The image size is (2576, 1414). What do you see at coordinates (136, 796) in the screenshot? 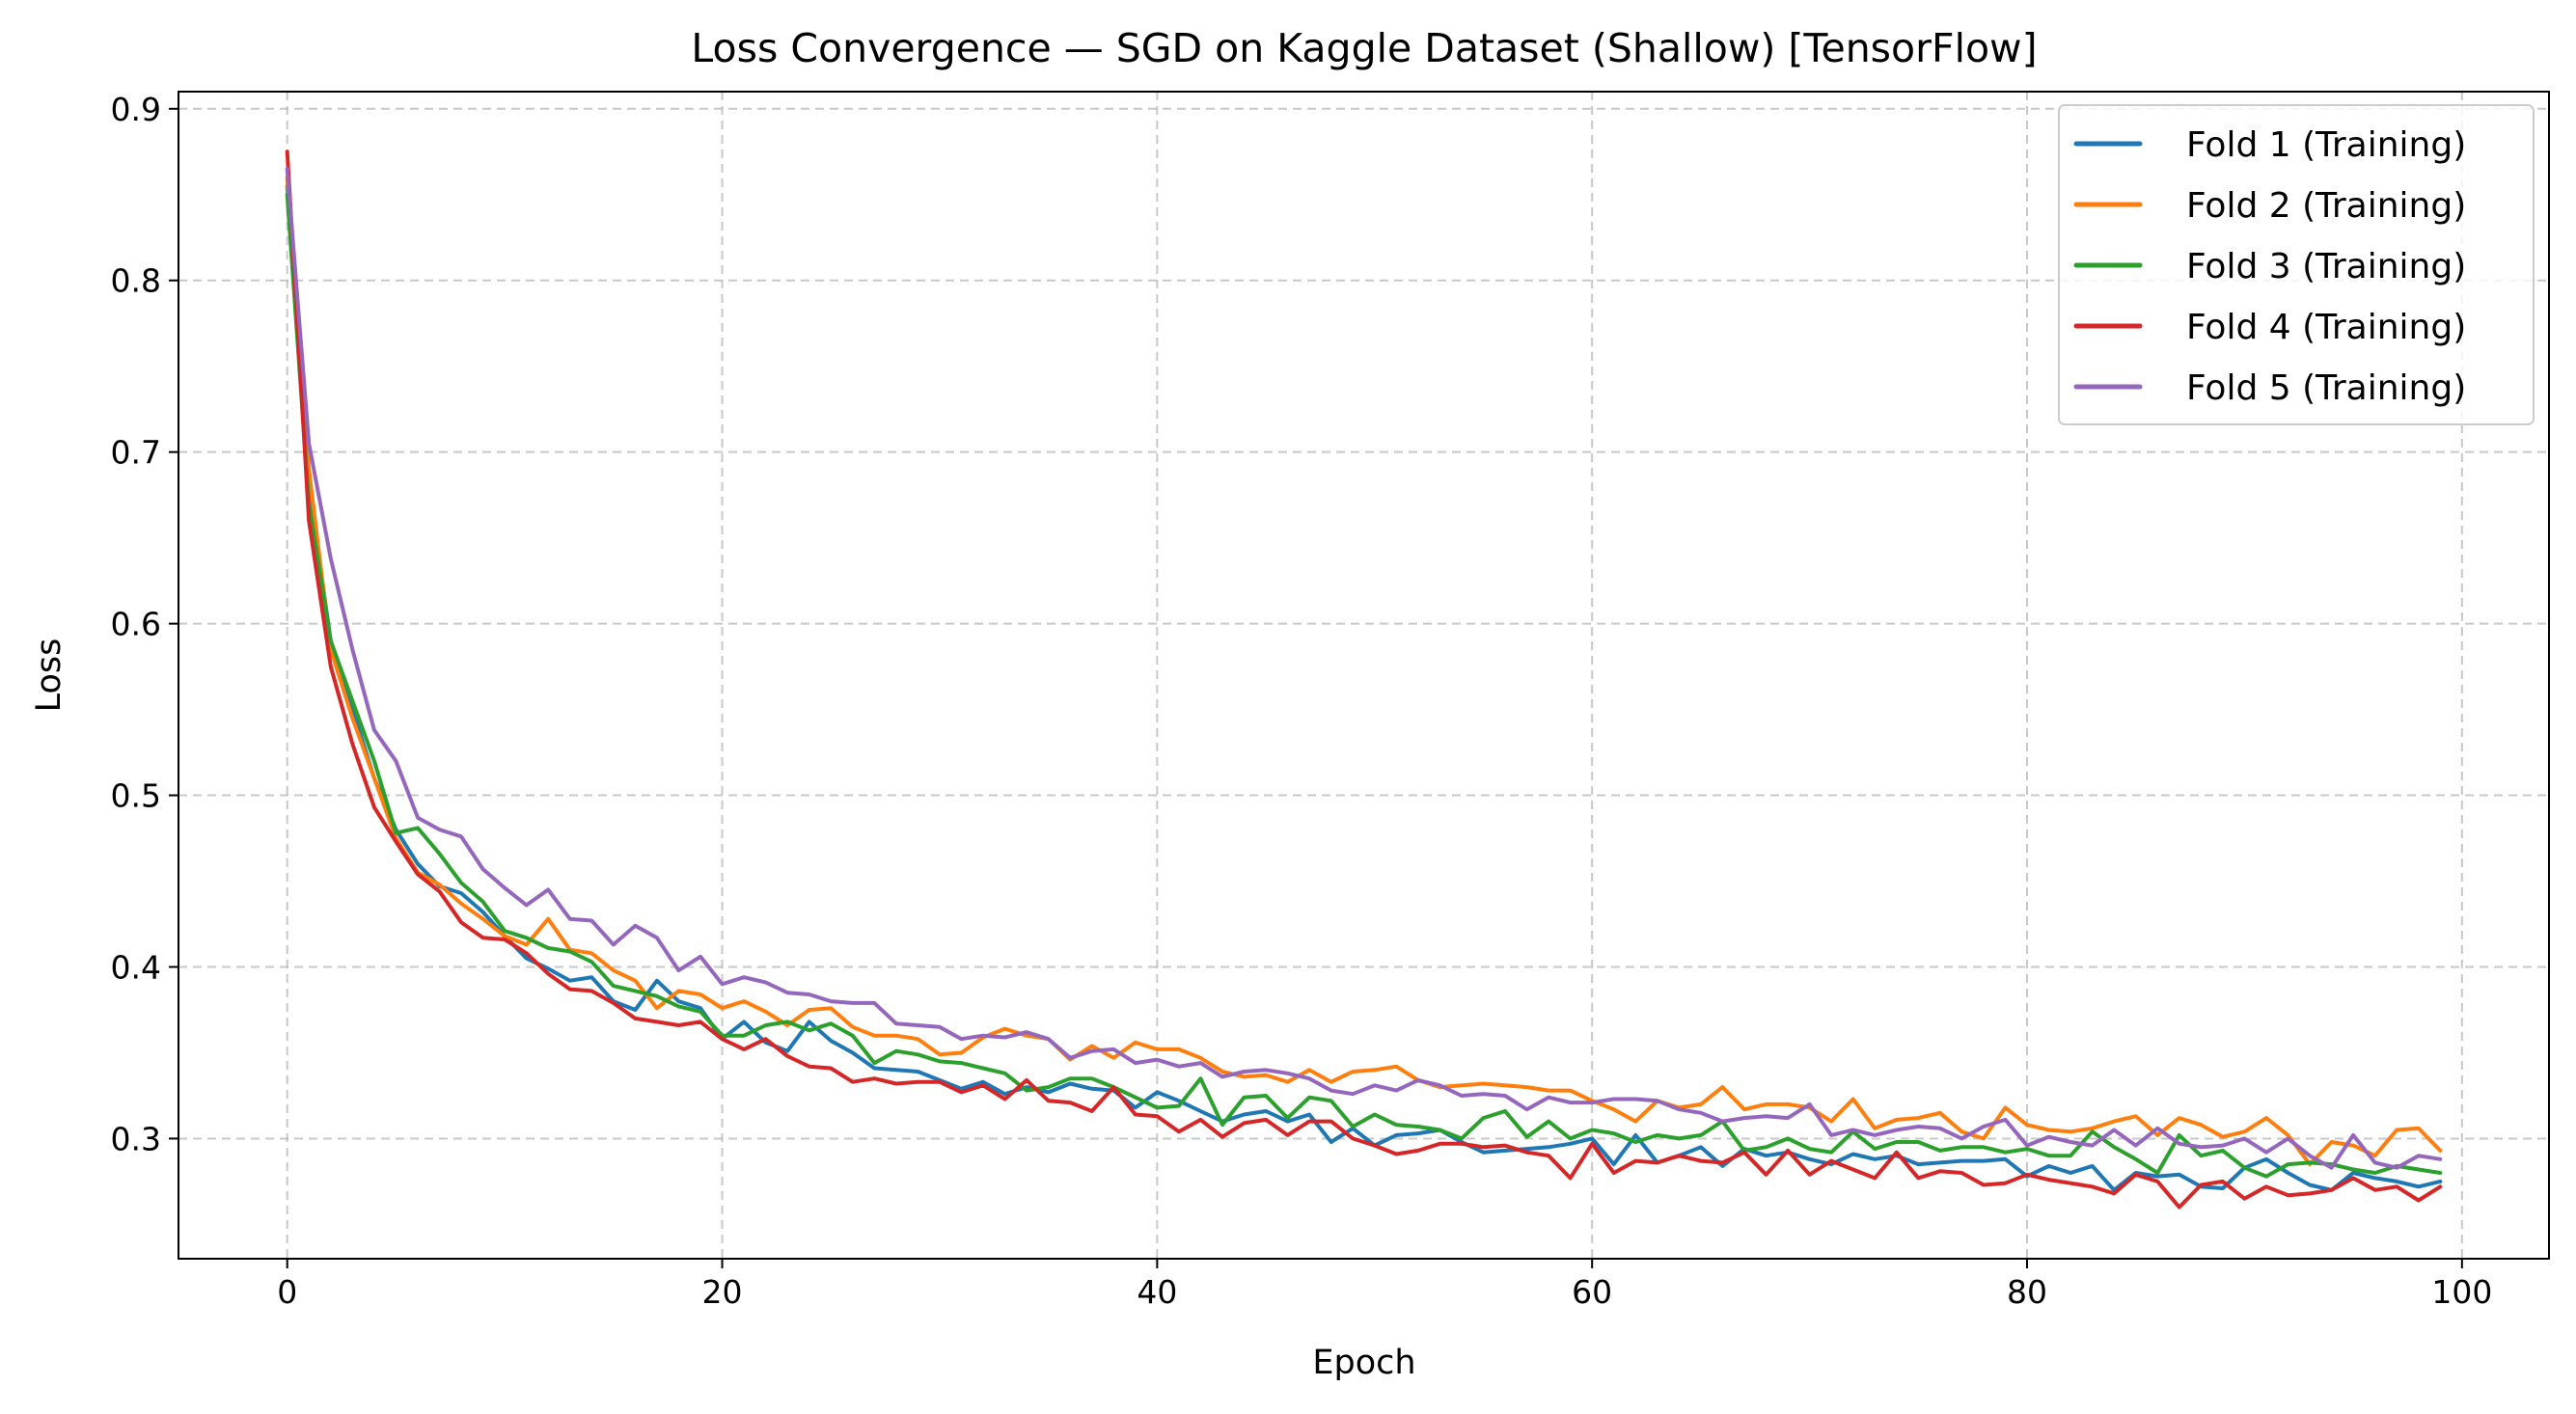
I see `y-tick-label: 0.5` at bounding box center [136, 796].